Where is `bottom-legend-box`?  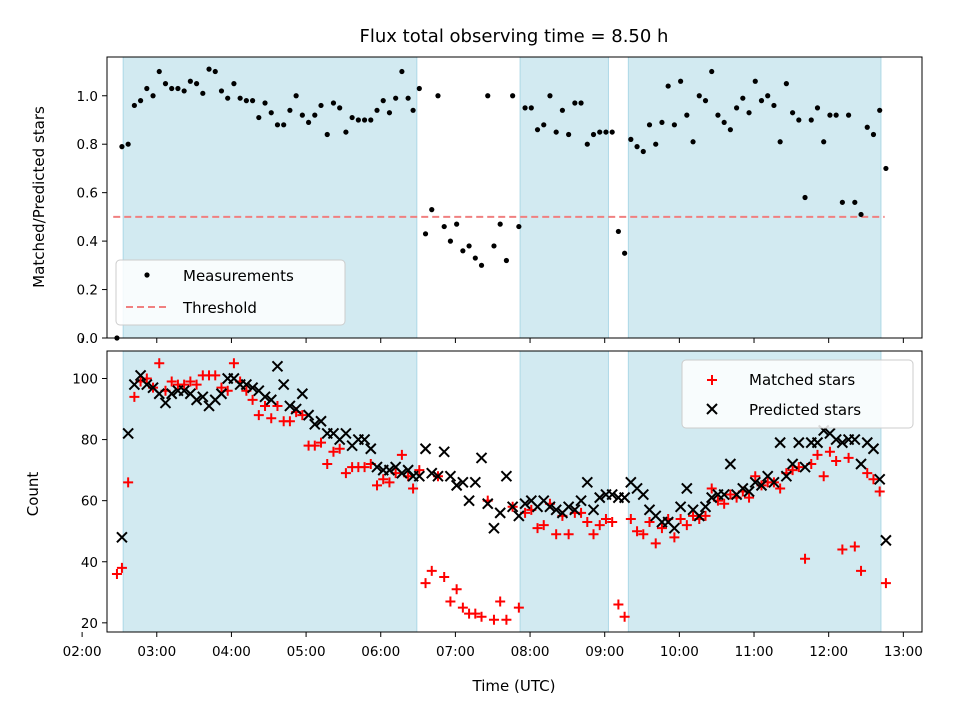
bottom-legend-box is located at coordinates (797, 394).